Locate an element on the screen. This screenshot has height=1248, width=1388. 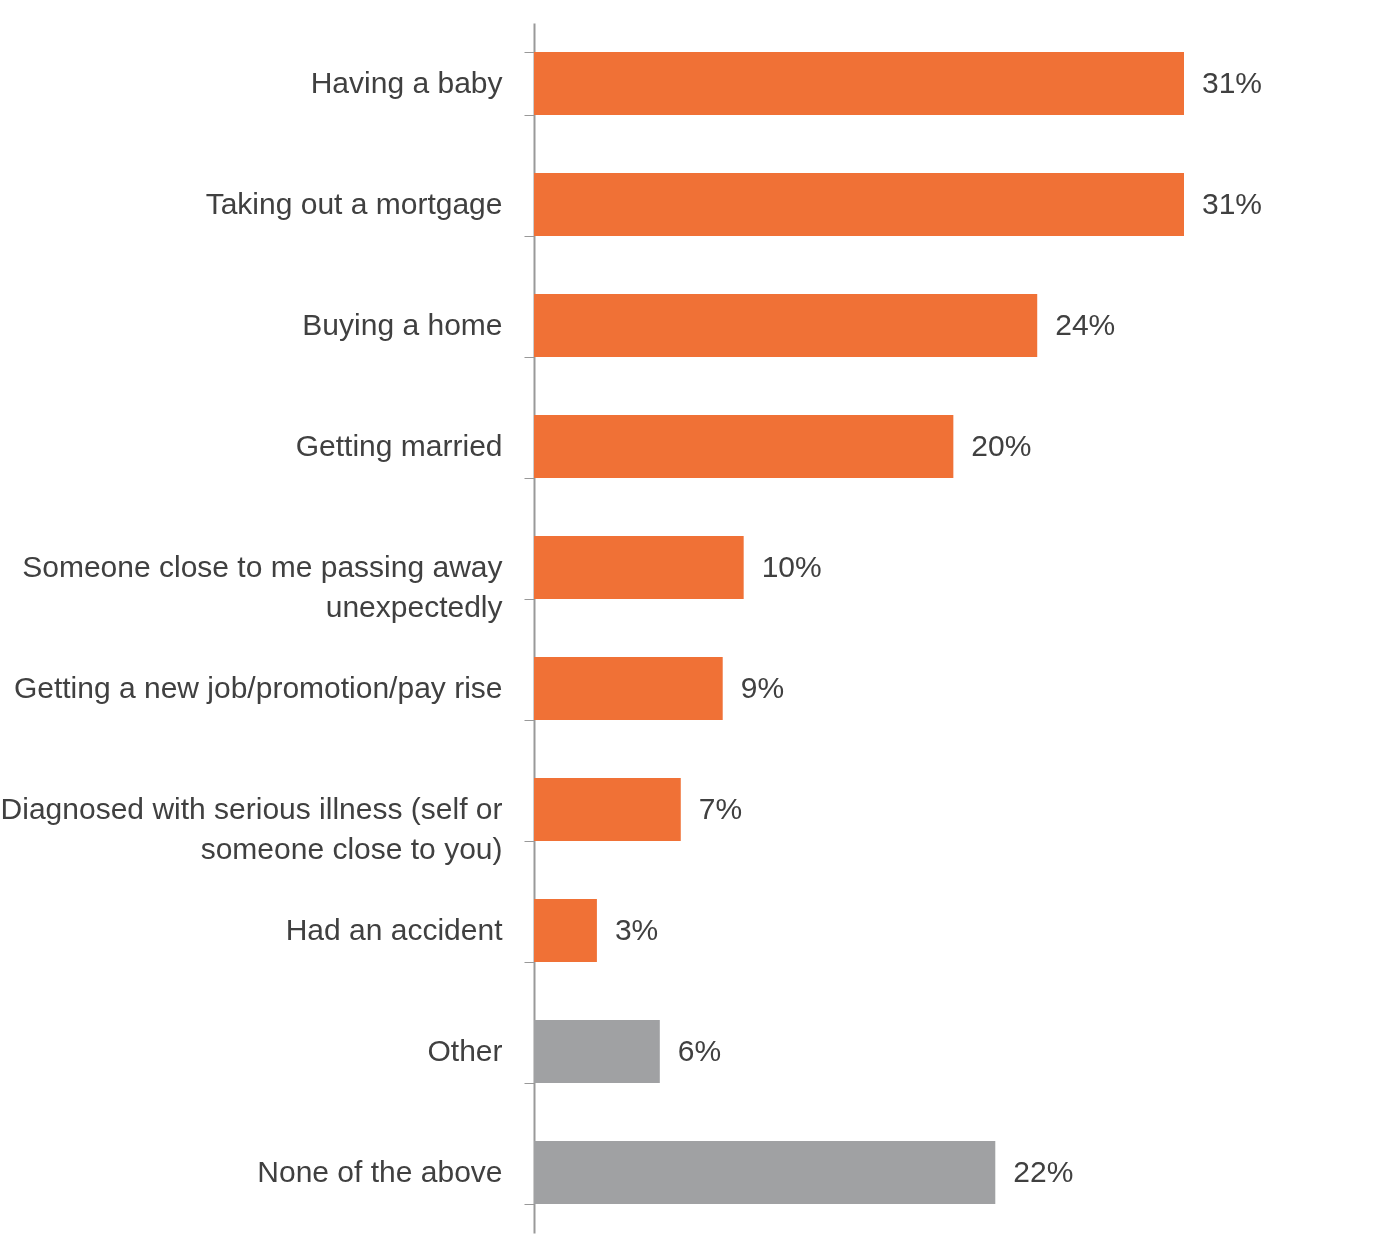
y-tick-label: Having a baby is located at coordinates (406, 82).